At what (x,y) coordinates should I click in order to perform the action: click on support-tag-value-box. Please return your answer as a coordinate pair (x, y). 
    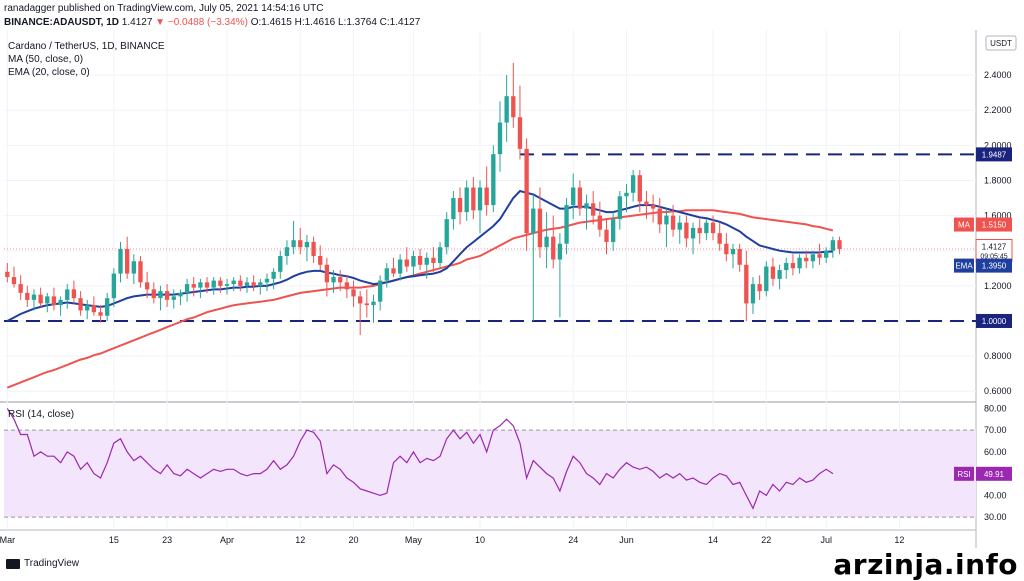
    Looking at the image, I should click on (994, 320).